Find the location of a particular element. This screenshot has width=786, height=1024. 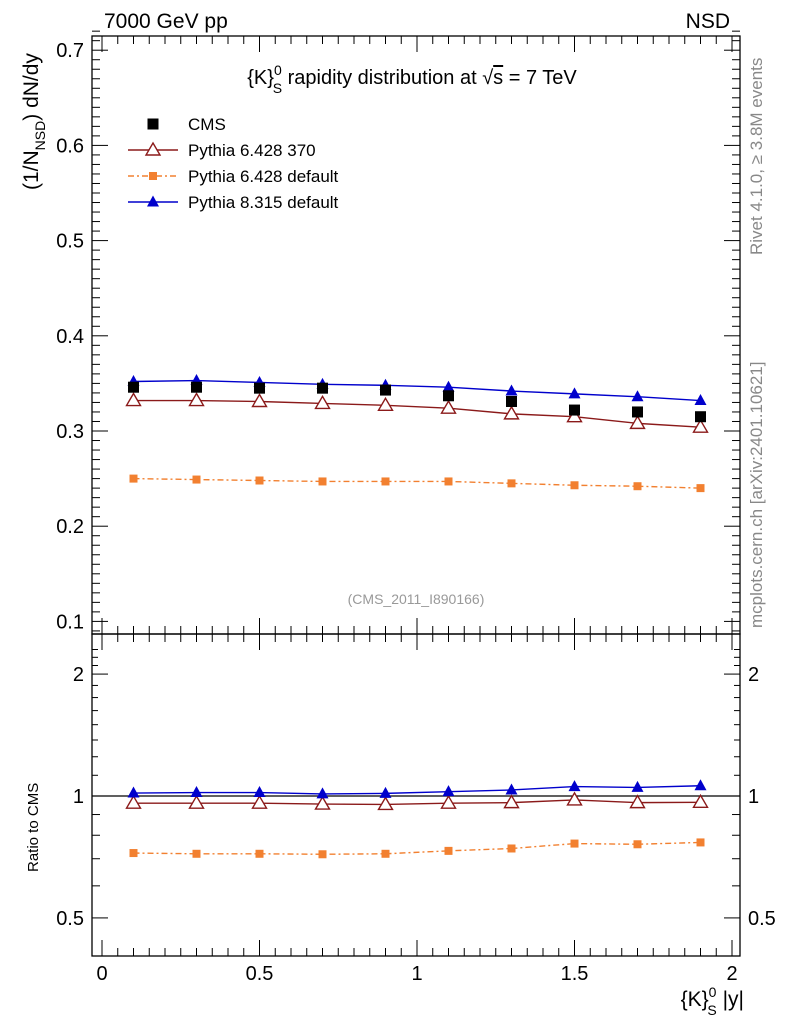

y-tick-label-main: 0.1 is located at coordinates (70, 622).